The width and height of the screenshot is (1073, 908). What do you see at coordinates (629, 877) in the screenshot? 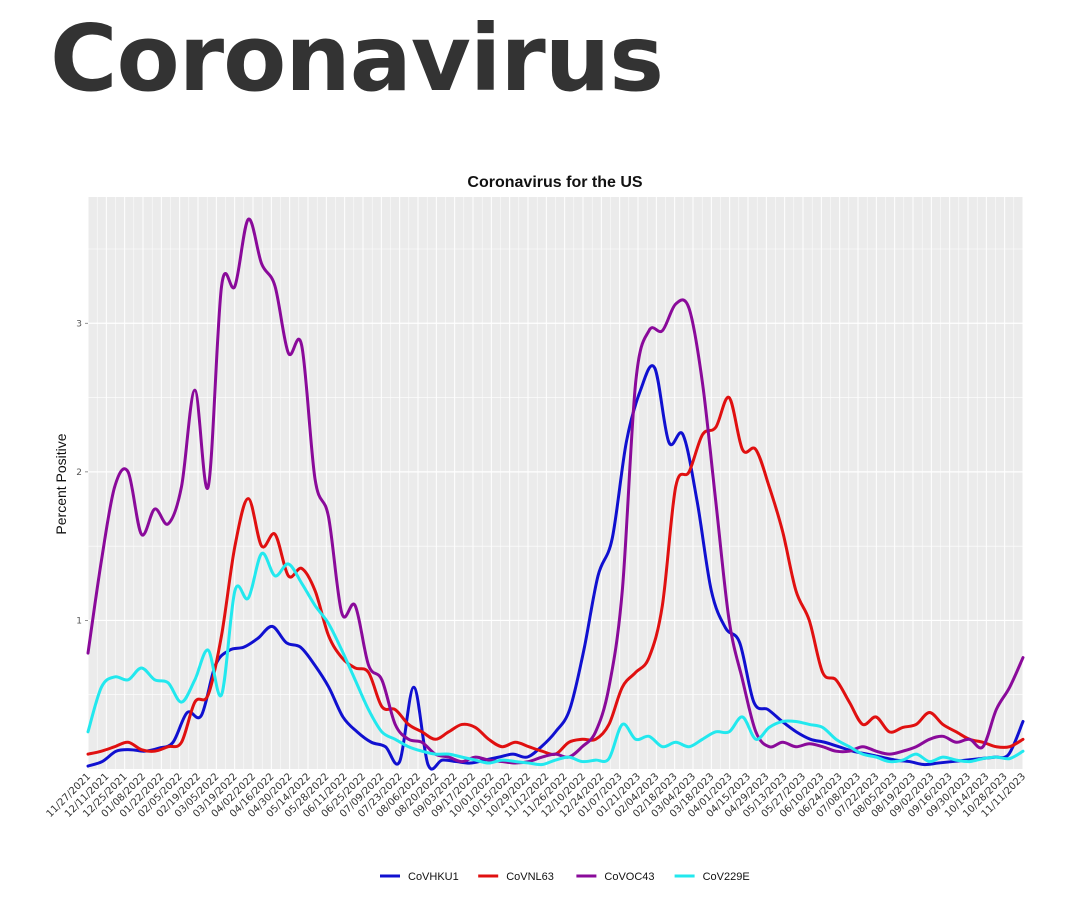
I see `legend-label-covoc43: CoVOC43` at bounding box center [629, 877].